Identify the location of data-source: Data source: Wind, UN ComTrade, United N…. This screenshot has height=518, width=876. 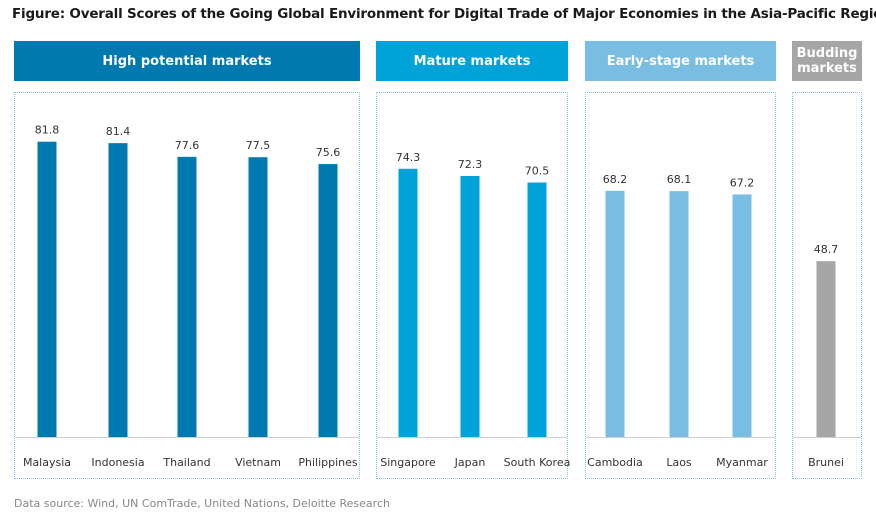
(202, 503).